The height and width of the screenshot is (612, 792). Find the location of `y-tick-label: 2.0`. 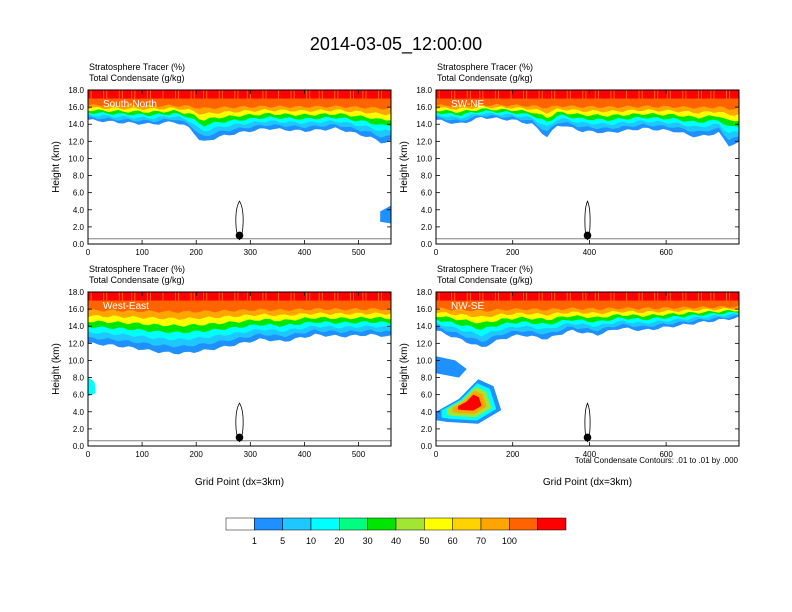

y-tick-label: 2.0 is located at coordinates (427, 227).